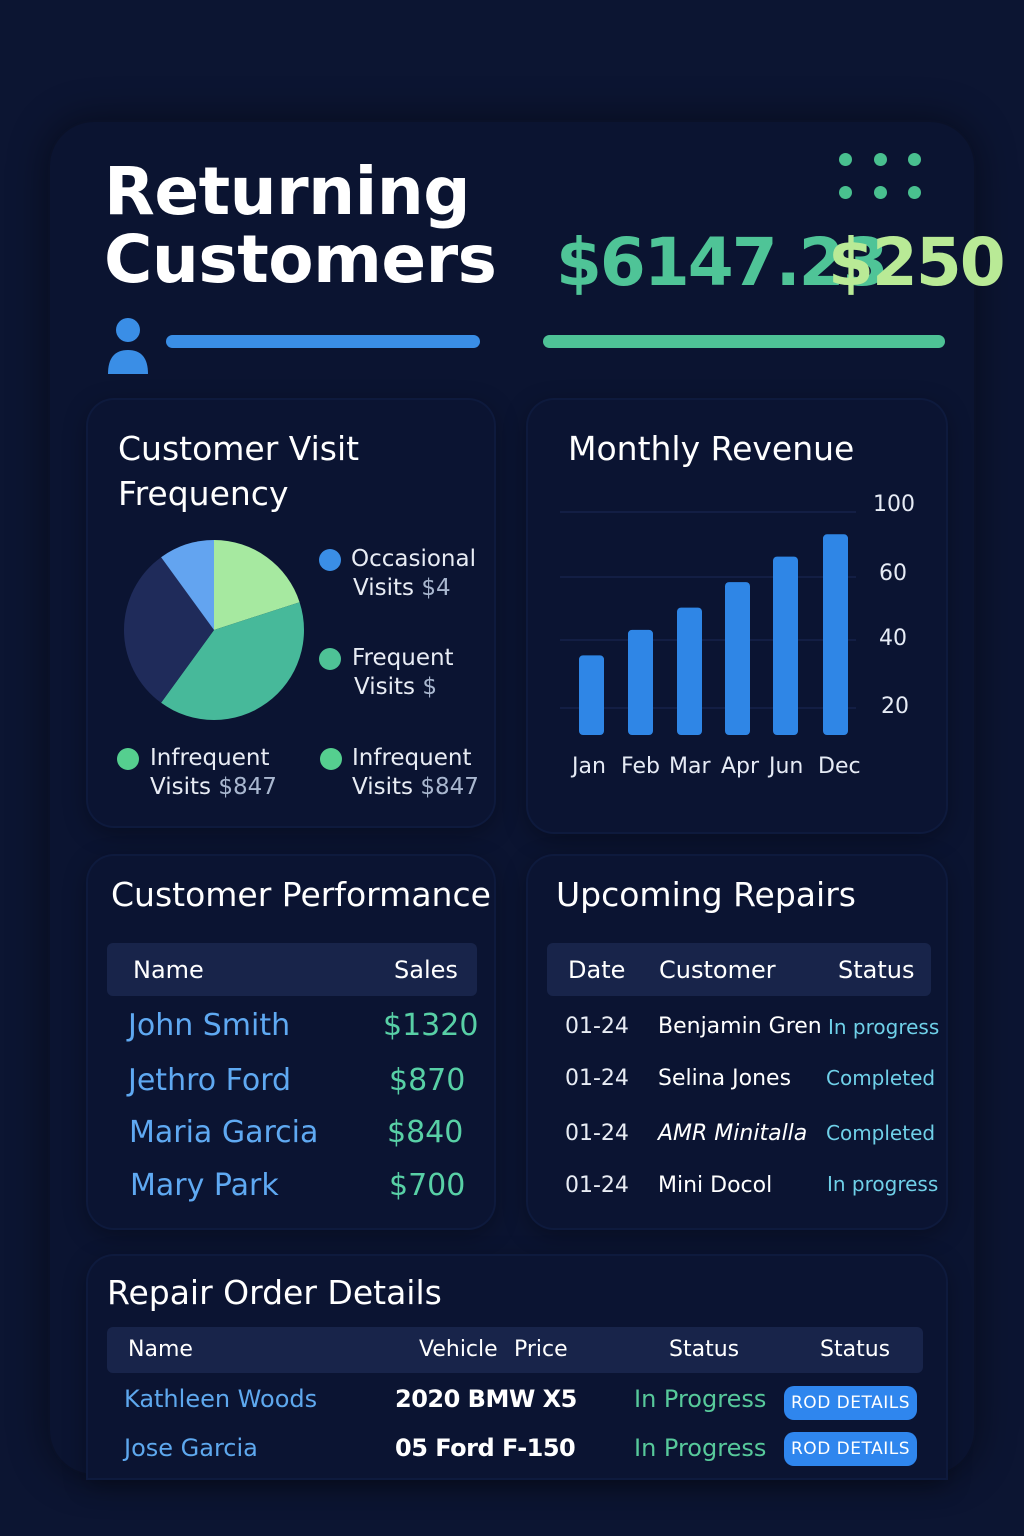 The width and height of the screenshot is (1024, 1536). I want to click on legend-amount: $847, so click(449, 787).